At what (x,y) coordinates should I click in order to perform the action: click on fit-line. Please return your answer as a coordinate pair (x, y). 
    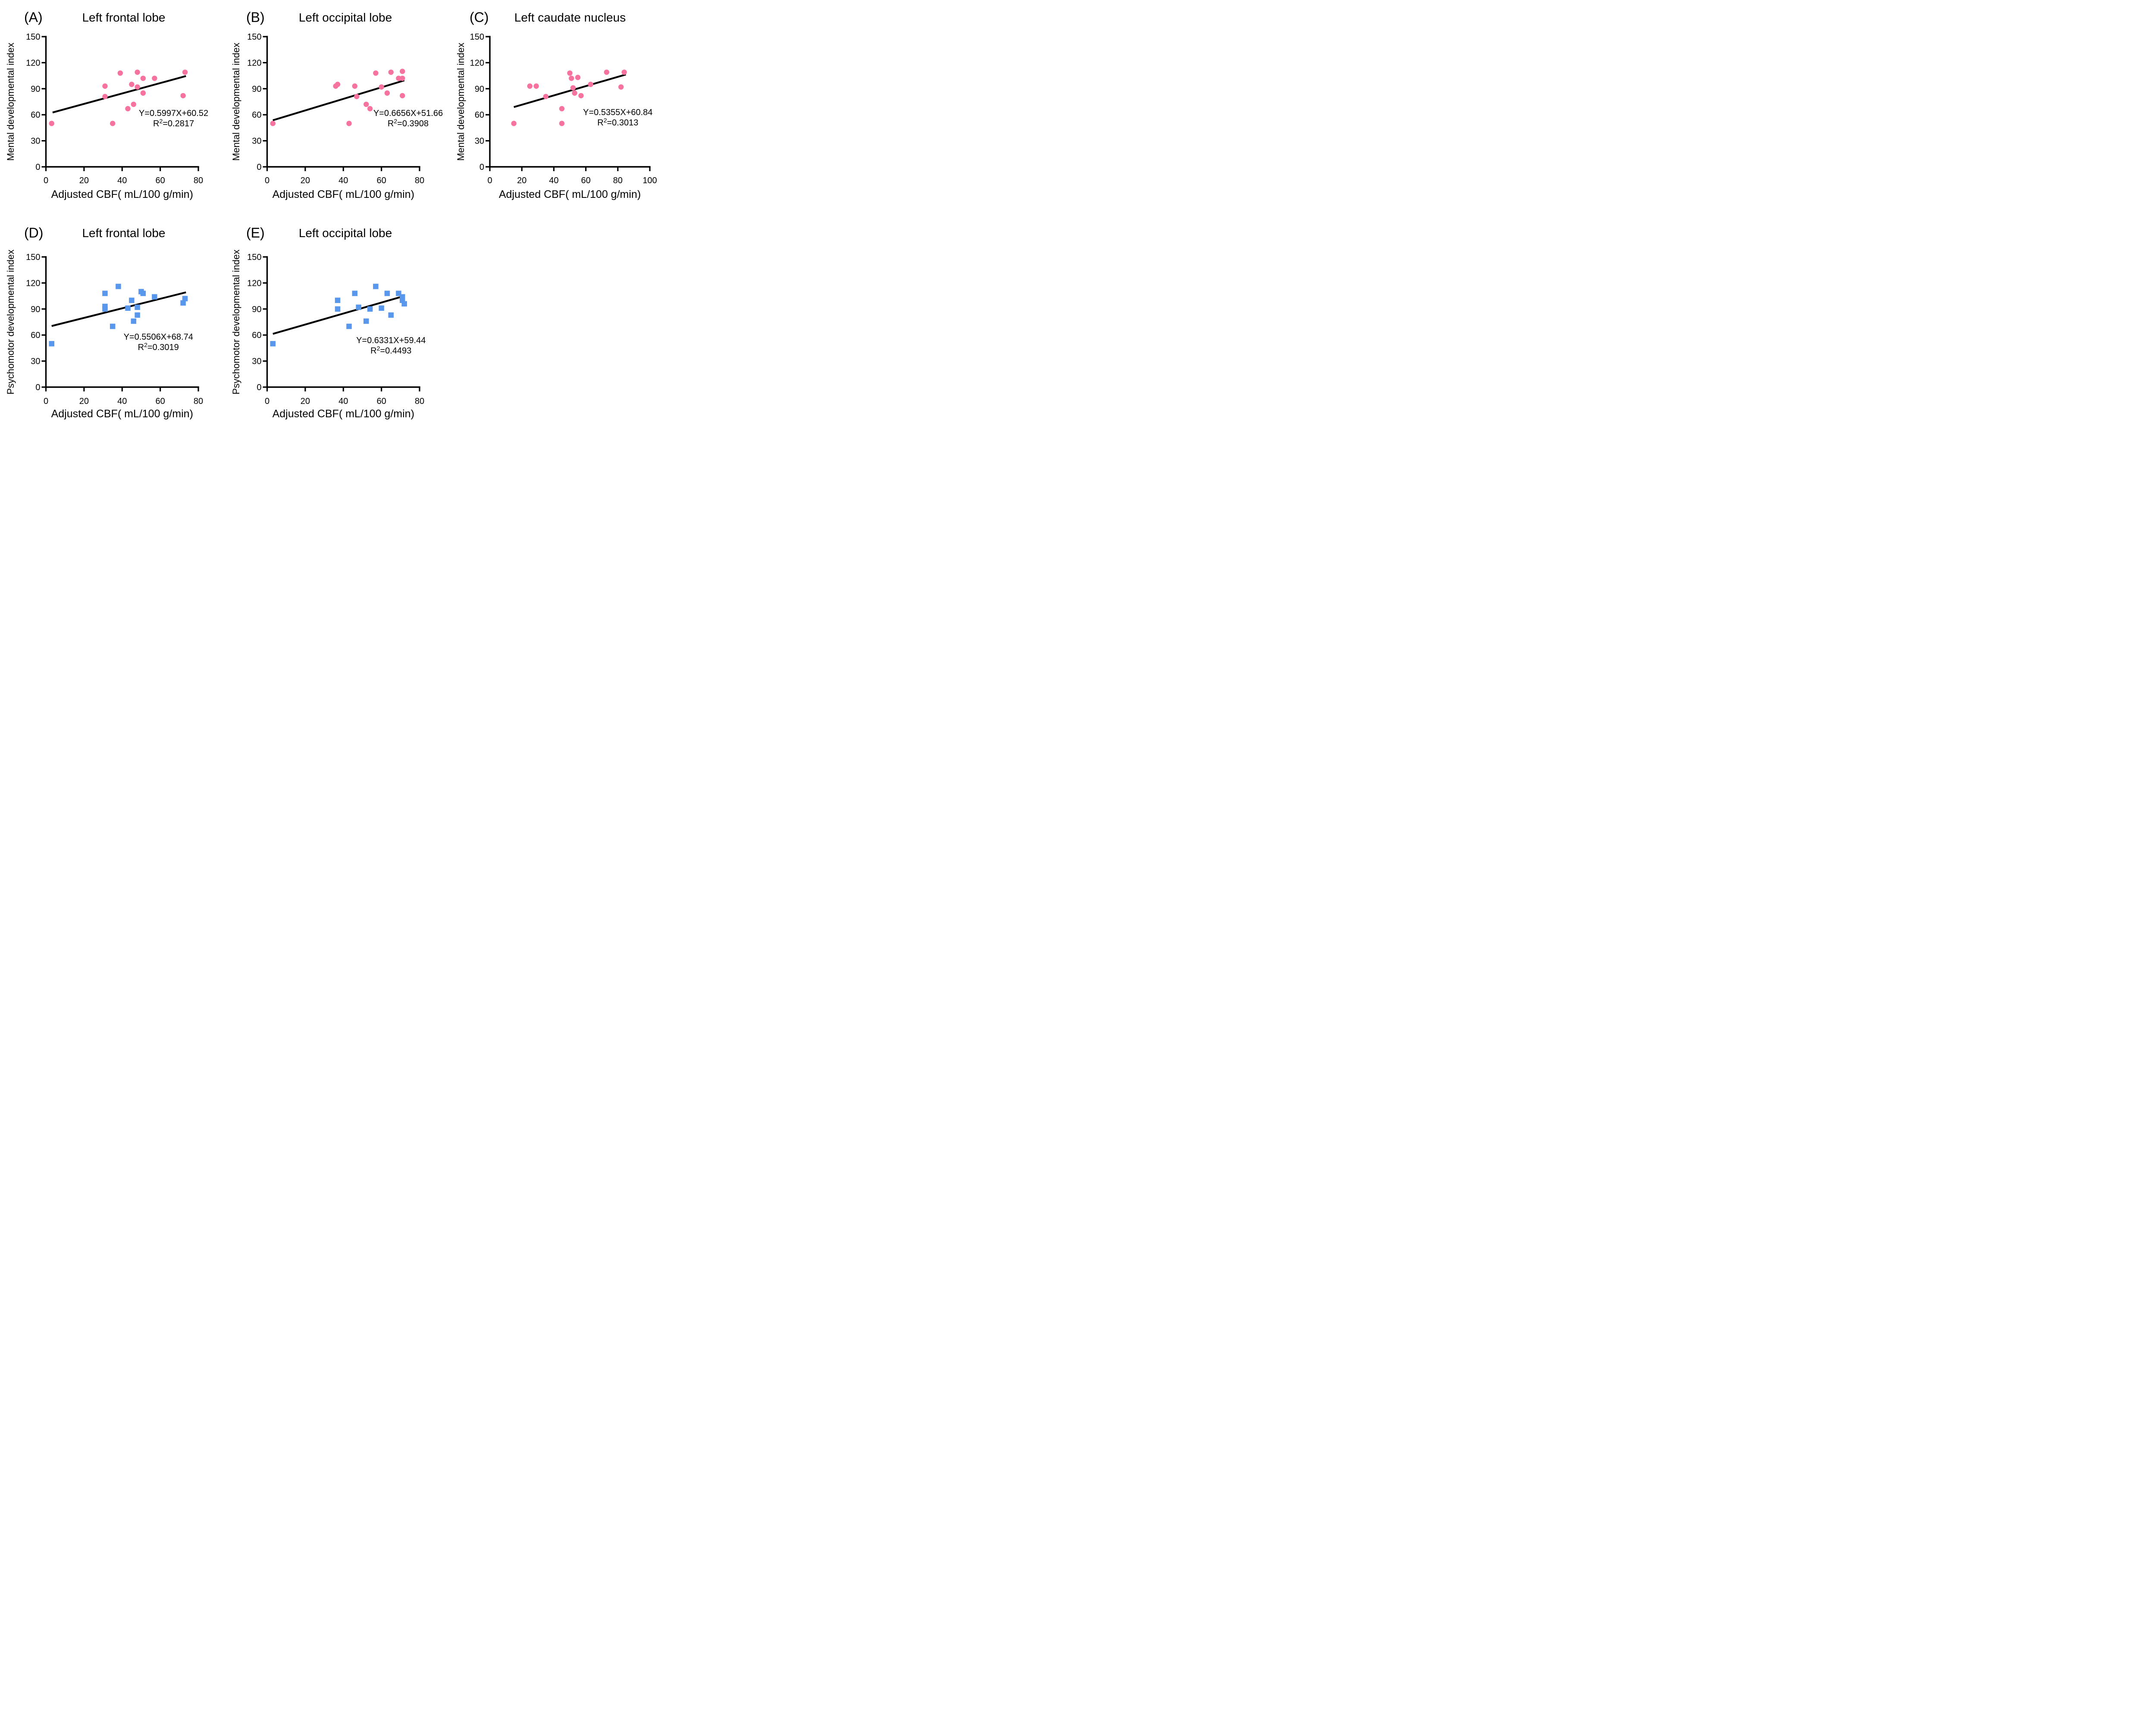
    Looking at the image, I should click on (119, 94).